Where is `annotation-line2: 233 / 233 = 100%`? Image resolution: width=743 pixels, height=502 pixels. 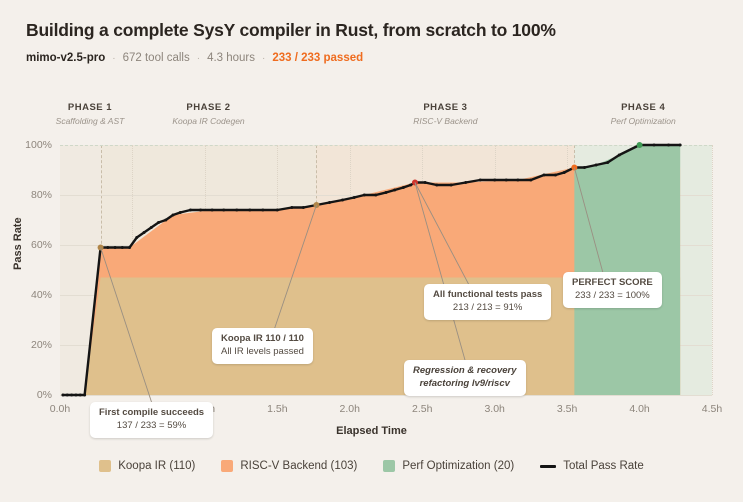
annotation-line2: 233 / 233 = 100% is located at coordinates (612, 295).